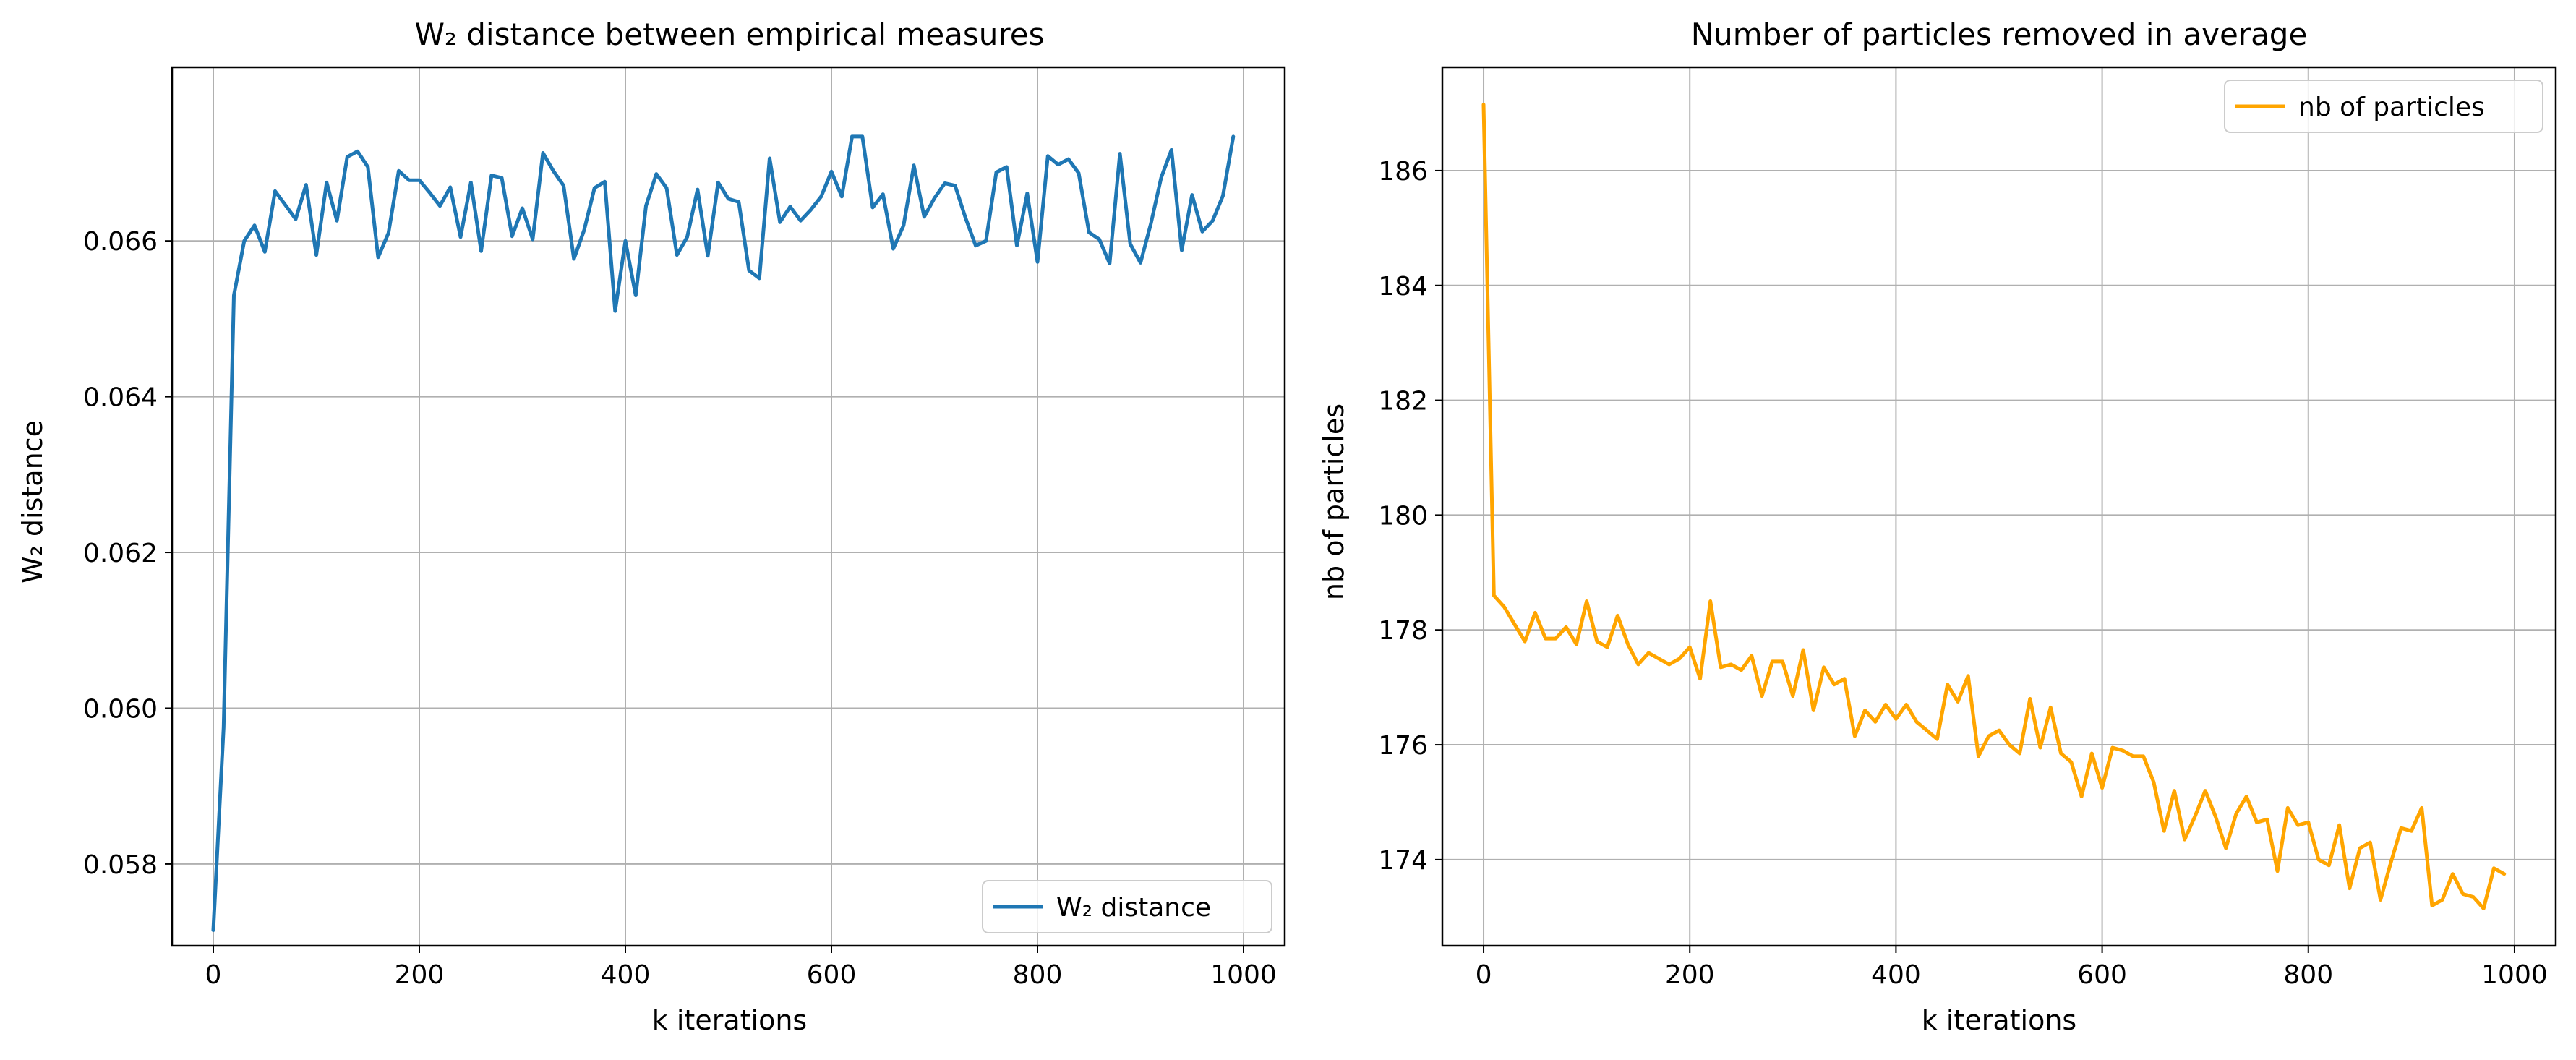 Image resolution: width=2576 pixels, height=1060 pixels. I want to click on right-legend-box, so click(2383, 106).